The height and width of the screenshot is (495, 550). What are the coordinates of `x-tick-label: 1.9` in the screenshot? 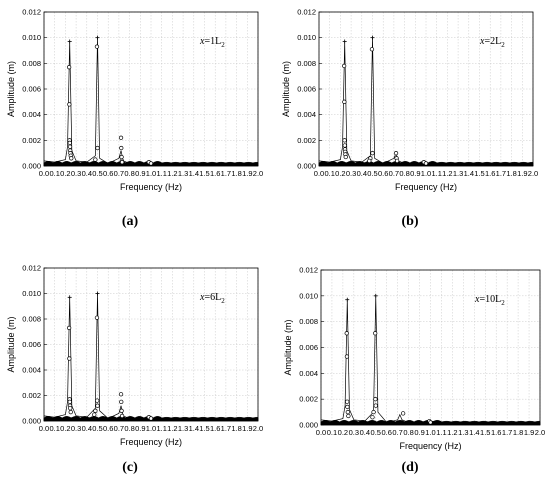 It's located at (247, 428).